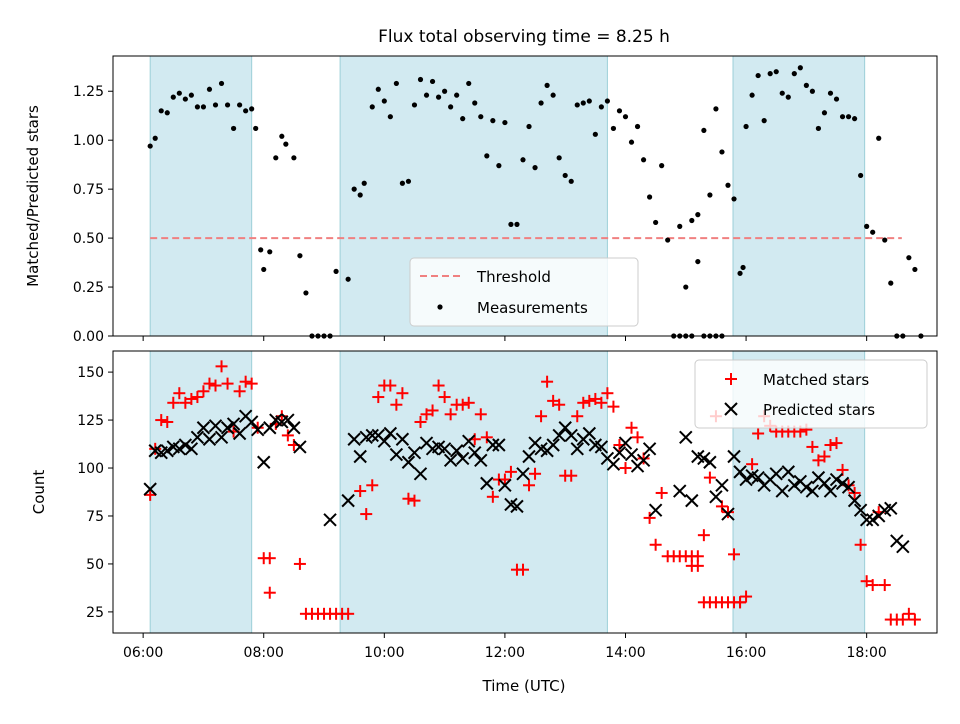 The height and width of the screenshot is (724, 960). What do you see at coordinates (95, 613) in the screenshot?
I see `bottom-y-tick-label: 25` at bounding box center [95, 613].